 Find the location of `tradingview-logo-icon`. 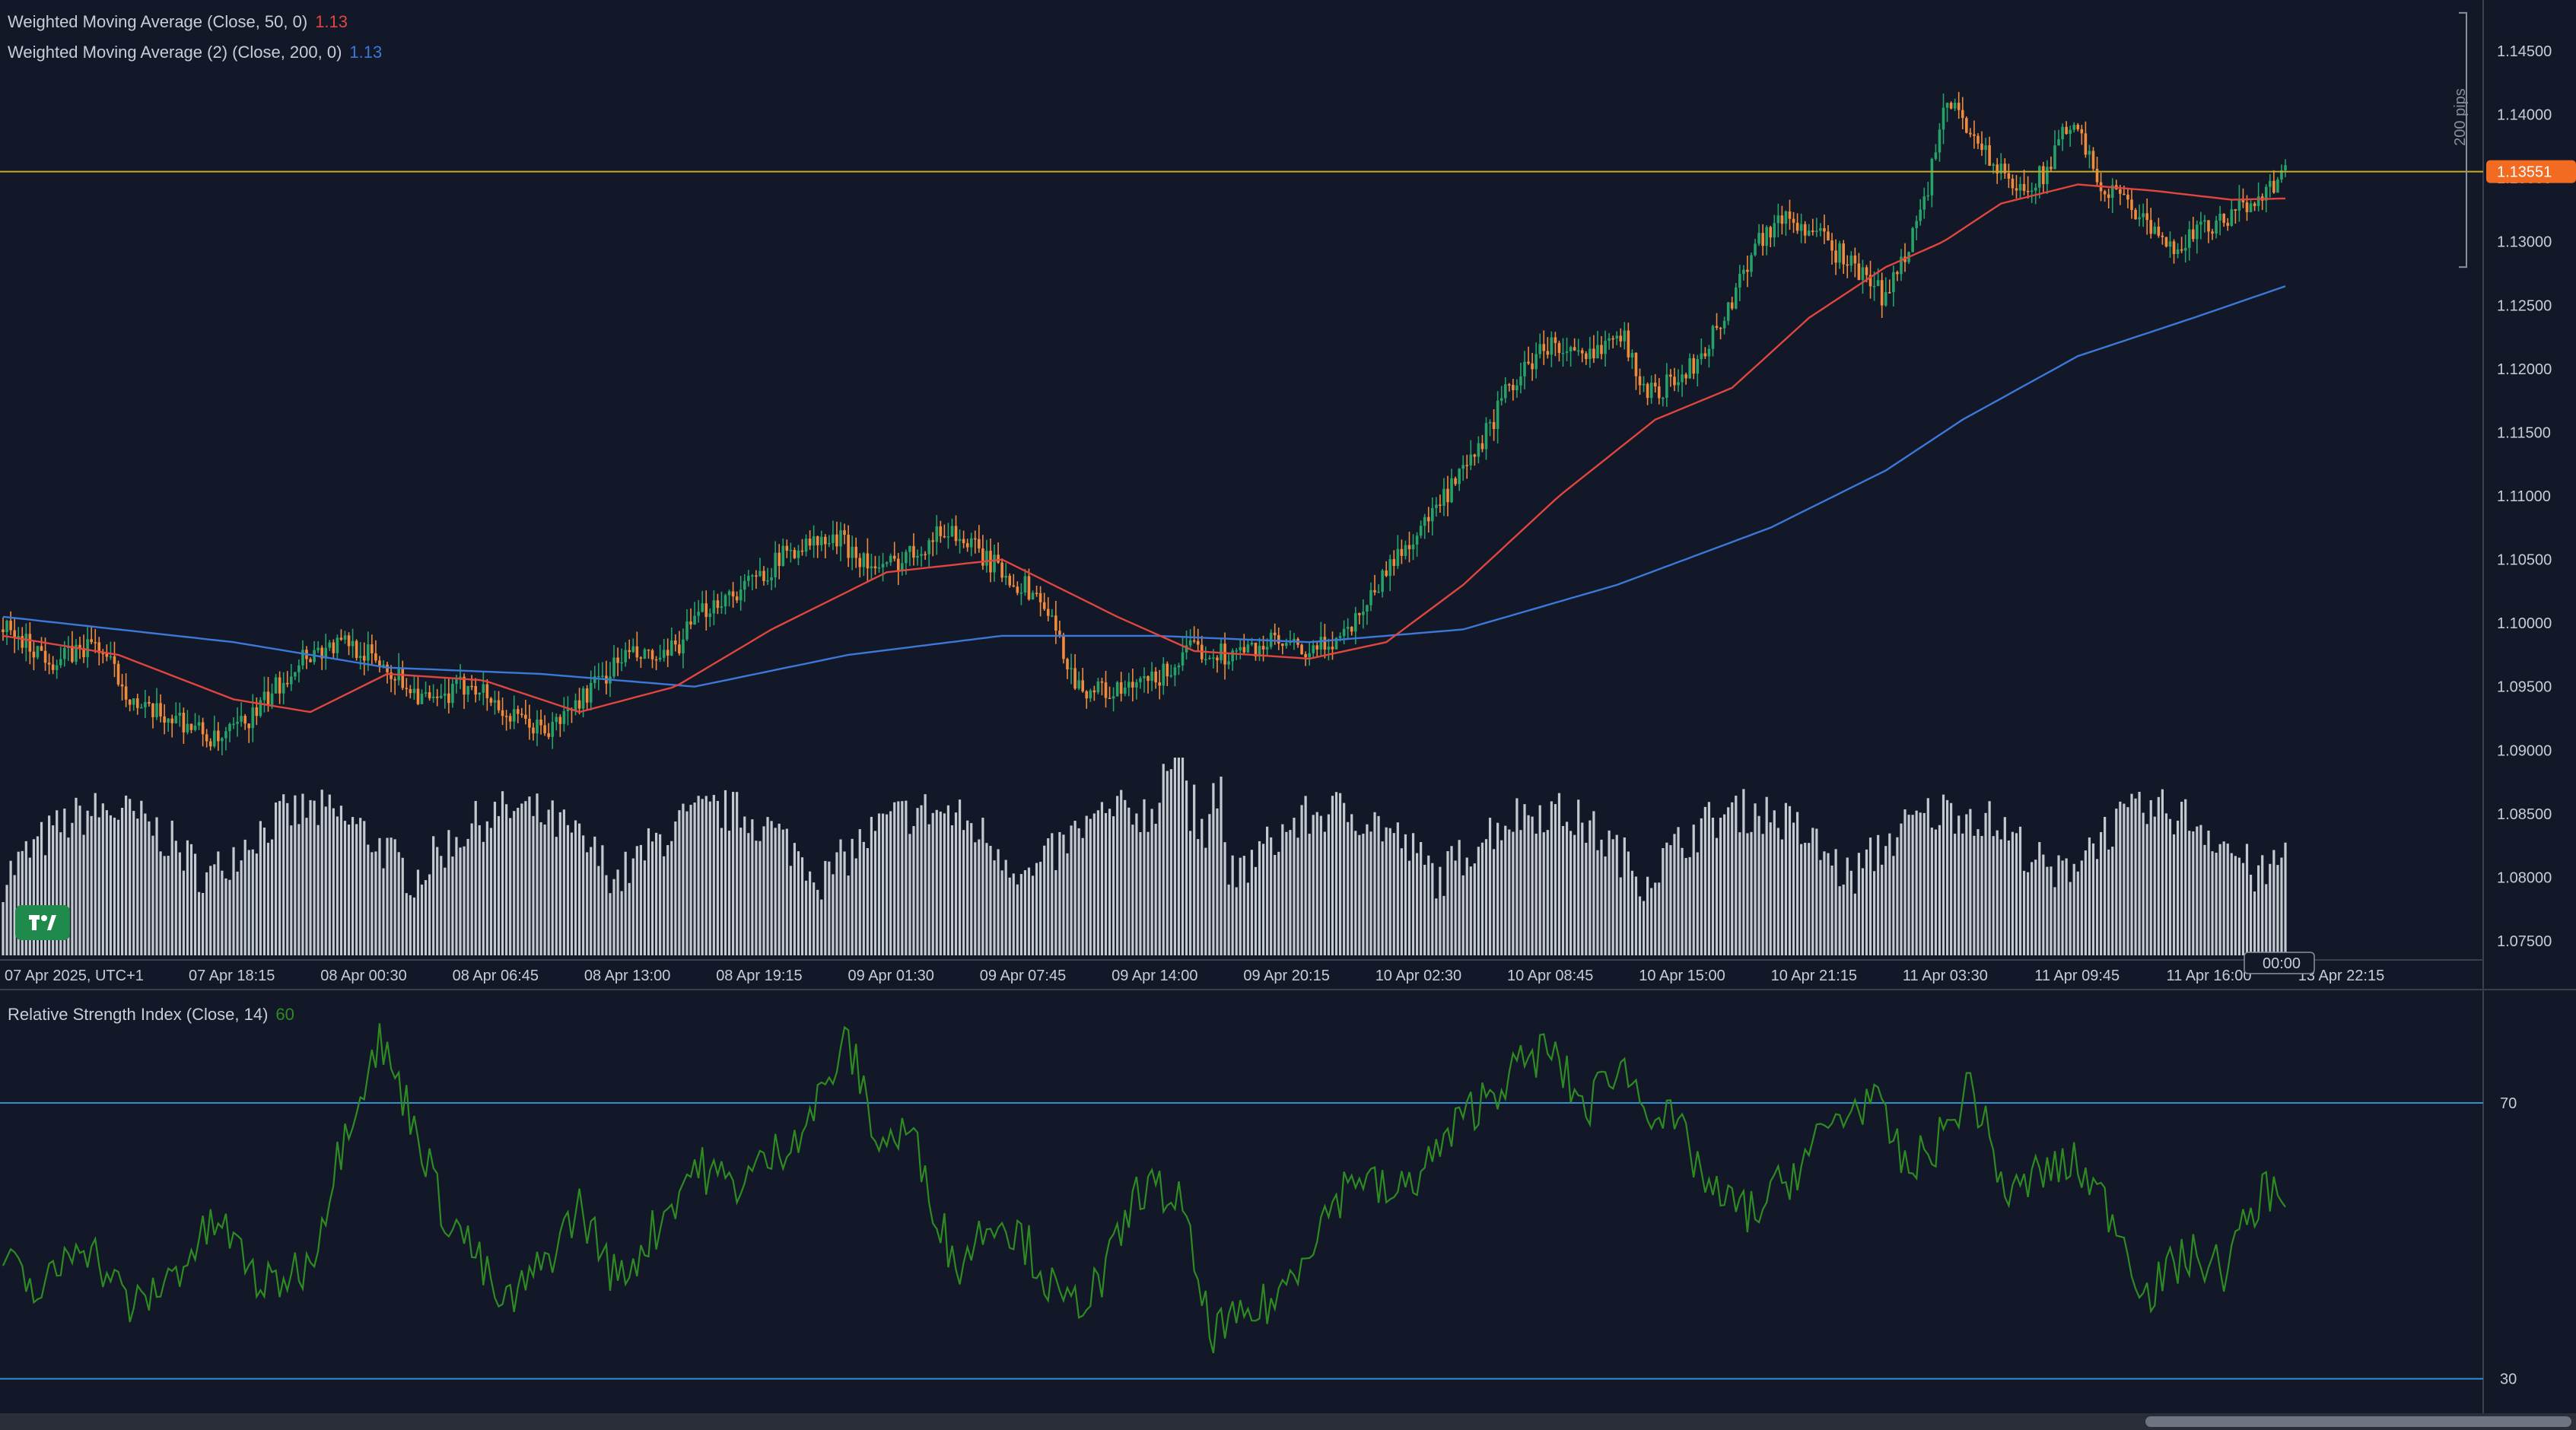

tradingview-logo-icon is located at coordinates (42, 922).